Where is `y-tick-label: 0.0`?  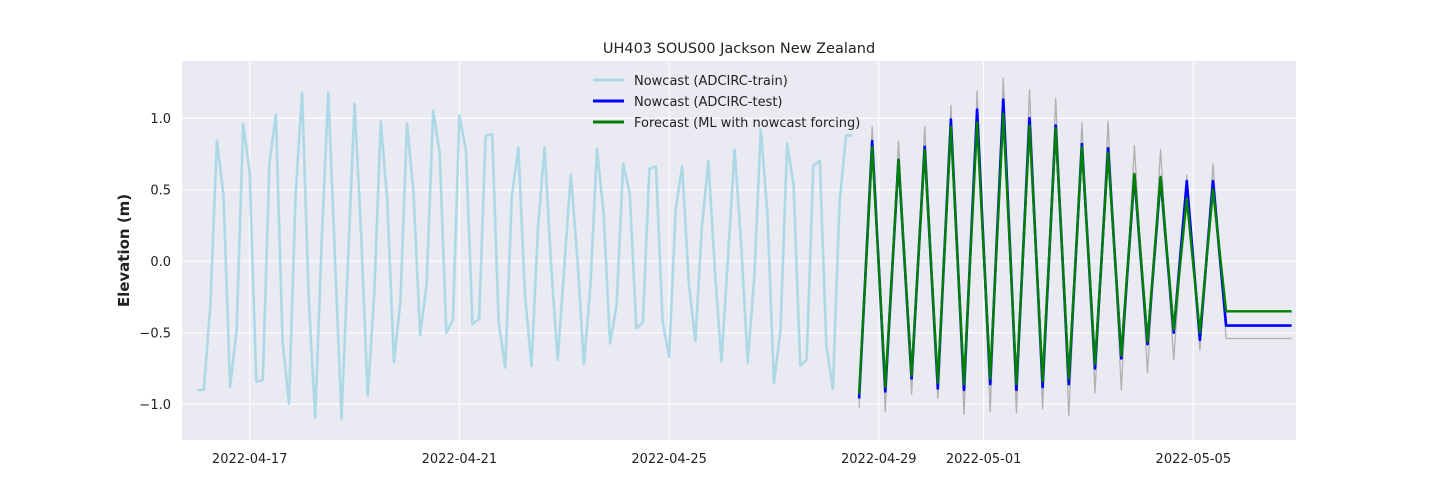 y-tick-label: 0.0 is located at coordinates (160, 262).